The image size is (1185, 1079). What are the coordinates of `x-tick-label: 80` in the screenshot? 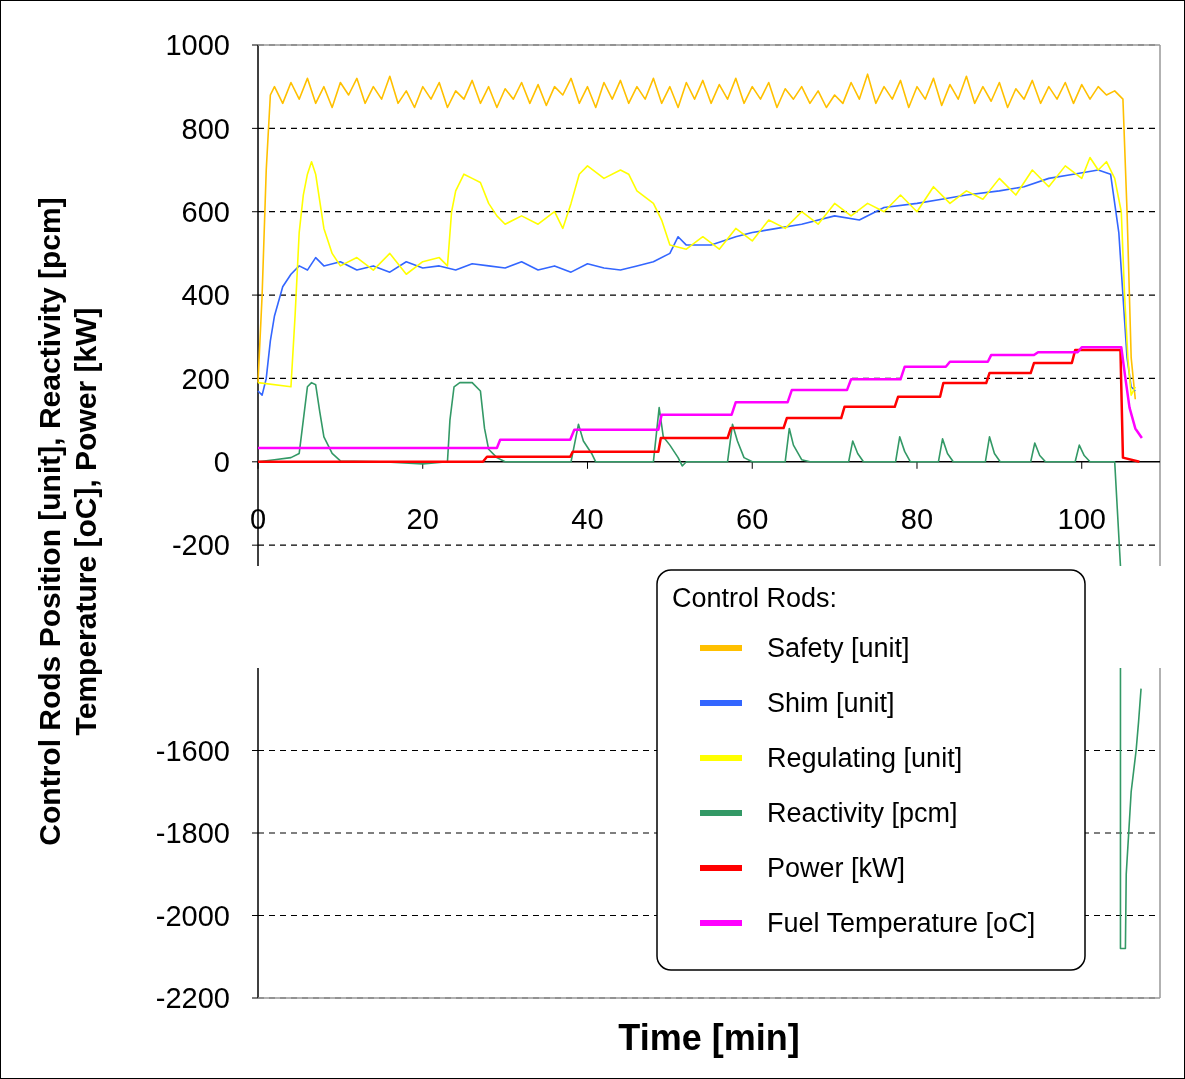 It's located at (917, 518).